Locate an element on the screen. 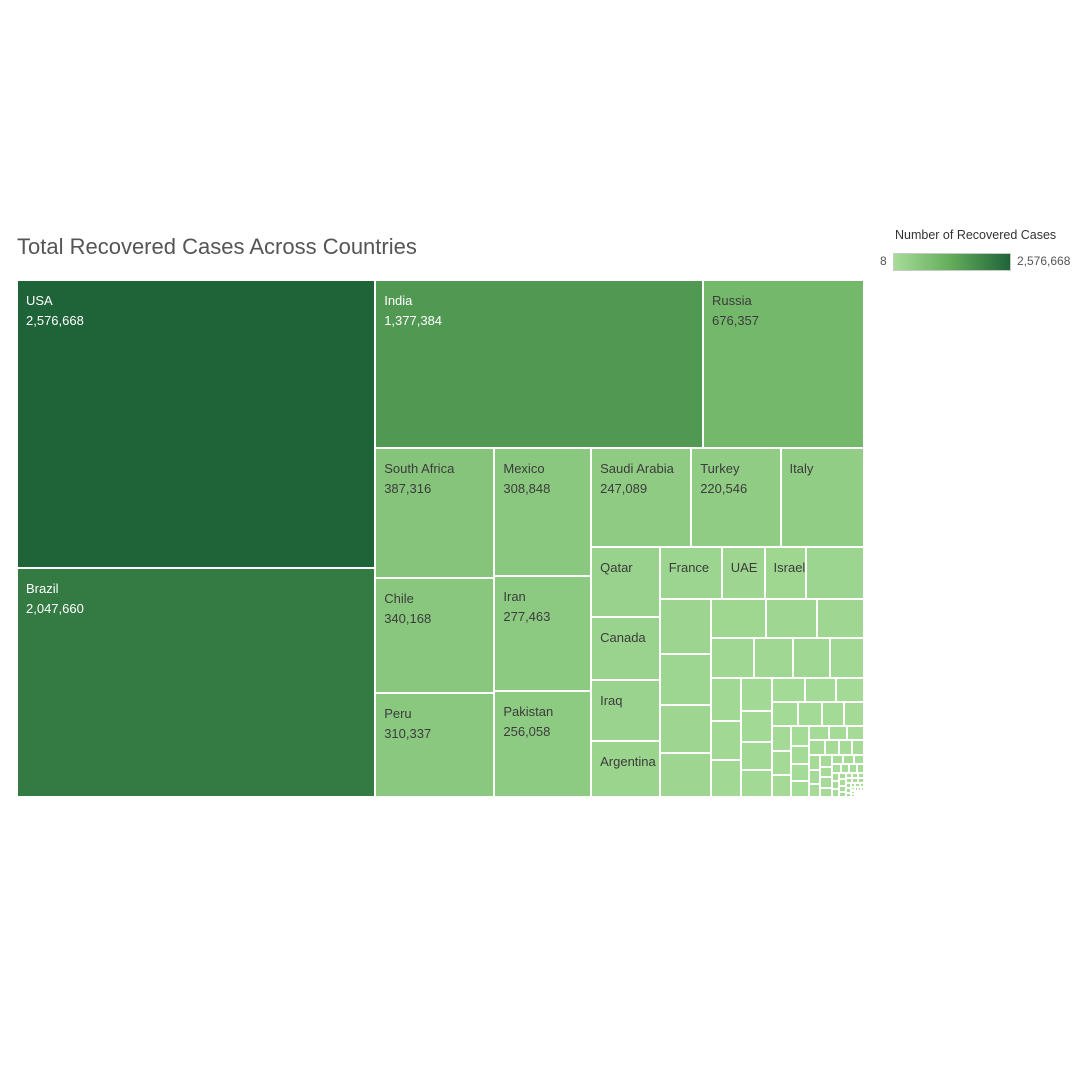  country-value: 2,576,668 is located at coordinates (55, 320).